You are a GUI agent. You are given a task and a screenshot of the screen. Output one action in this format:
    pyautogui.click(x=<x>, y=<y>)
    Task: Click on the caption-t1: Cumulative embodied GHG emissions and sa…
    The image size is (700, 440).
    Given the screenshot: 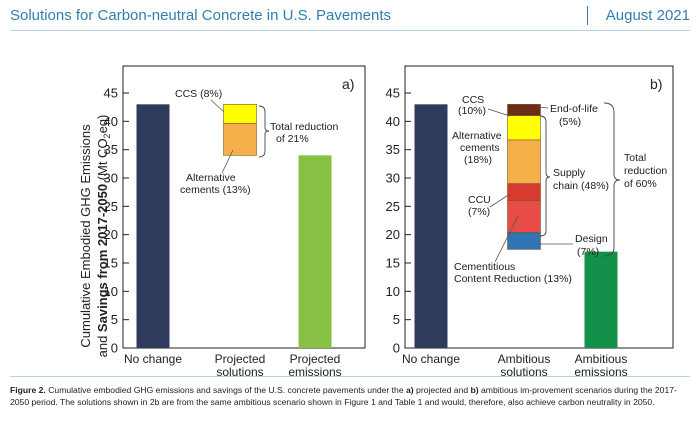 What is the action you would take?
    pyautogui.click(x=225, y=390)
    